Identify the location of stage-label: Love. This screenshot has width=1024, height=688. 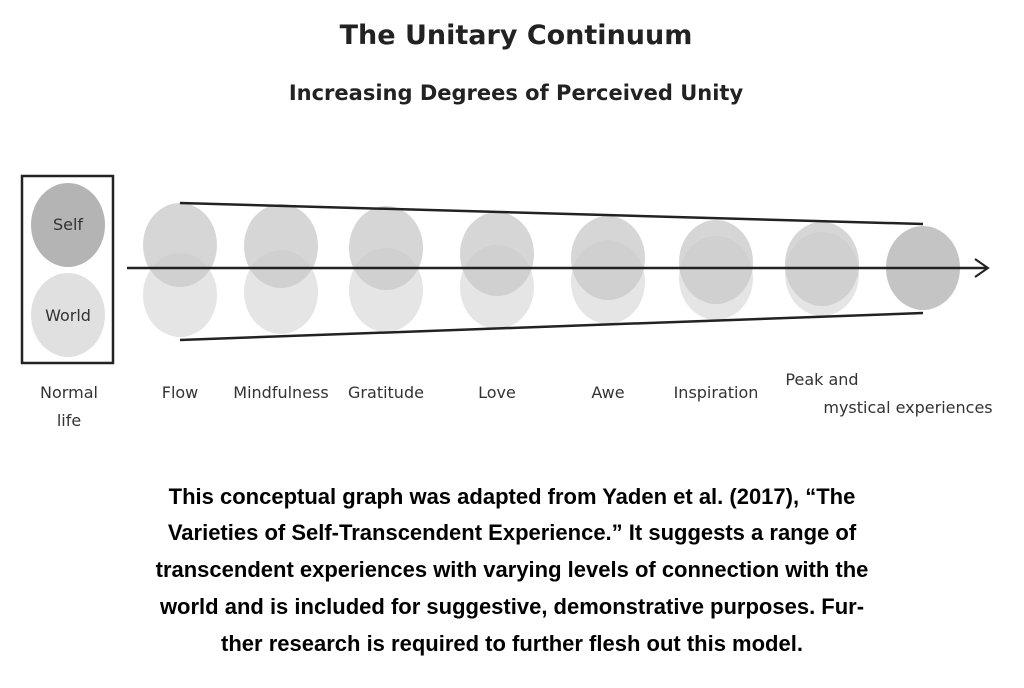
(497, 392).